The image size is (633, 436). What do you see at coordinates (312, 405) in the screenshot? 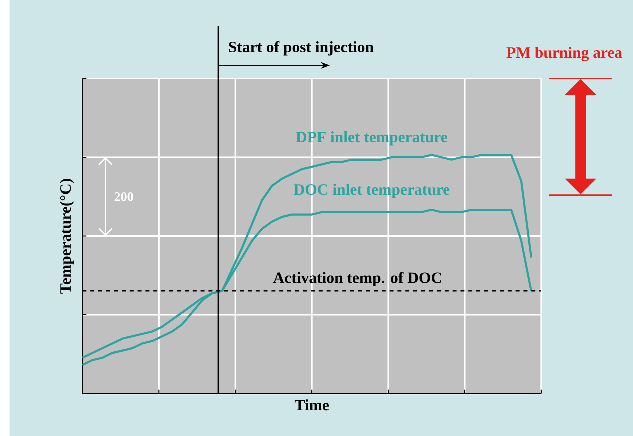
I see `x-axis-title: Time` at bounding box center [312, 405].